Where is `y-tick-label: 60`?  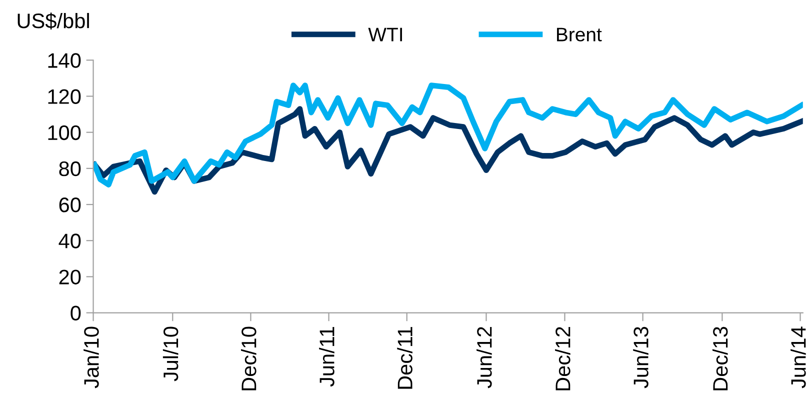
y-tick-label: 60 is located at coordinates (70, 205).